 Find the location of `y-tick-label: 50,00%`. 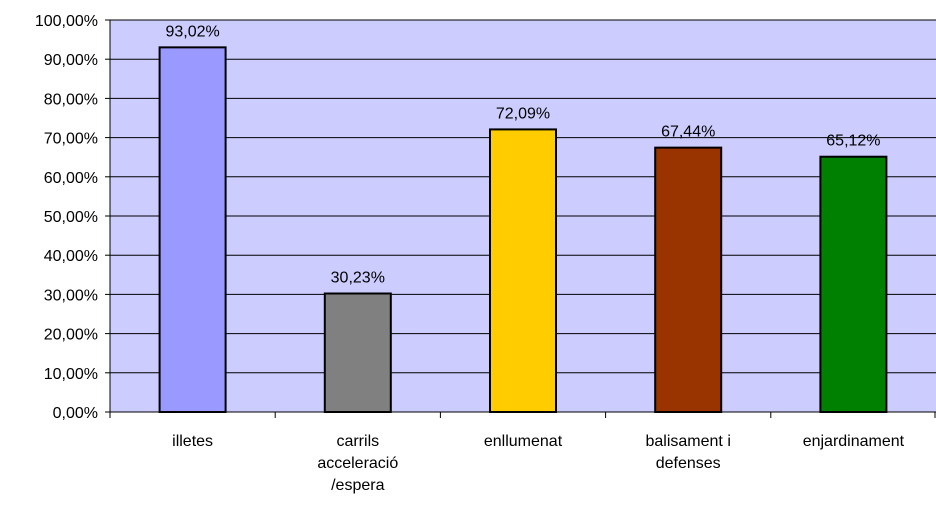

y-tick-label: 50,00% is located at coordinates (71, 217).